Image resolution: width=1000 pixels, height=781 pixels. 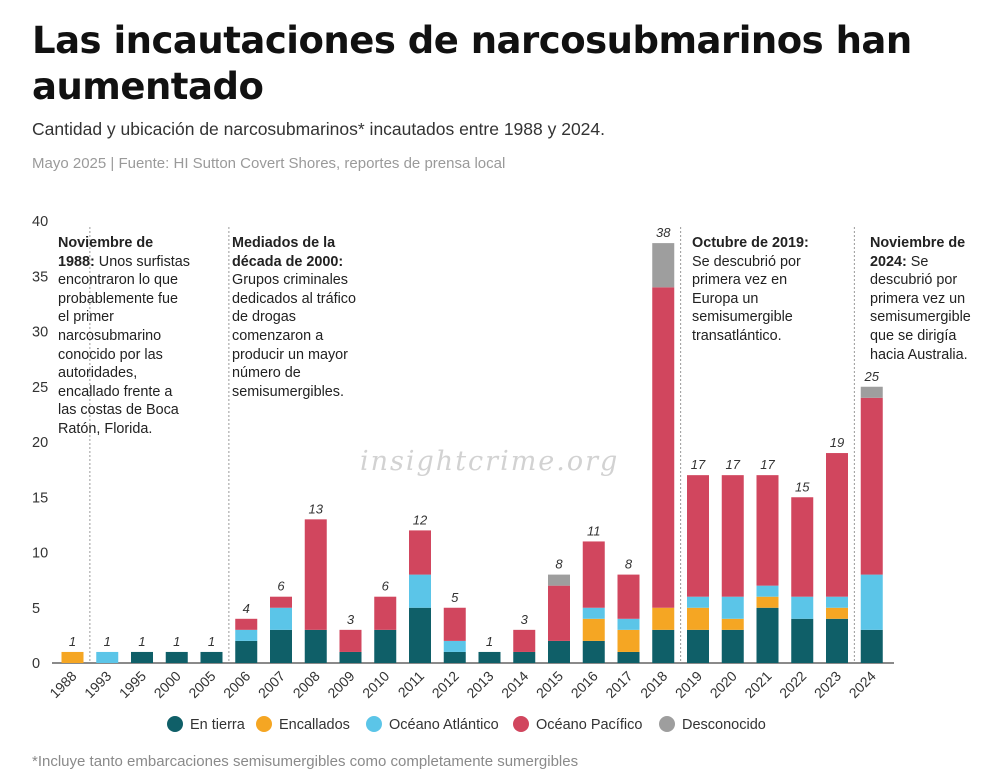 I want to click on x-tick-label: 2007, so click(x=271, y=684).